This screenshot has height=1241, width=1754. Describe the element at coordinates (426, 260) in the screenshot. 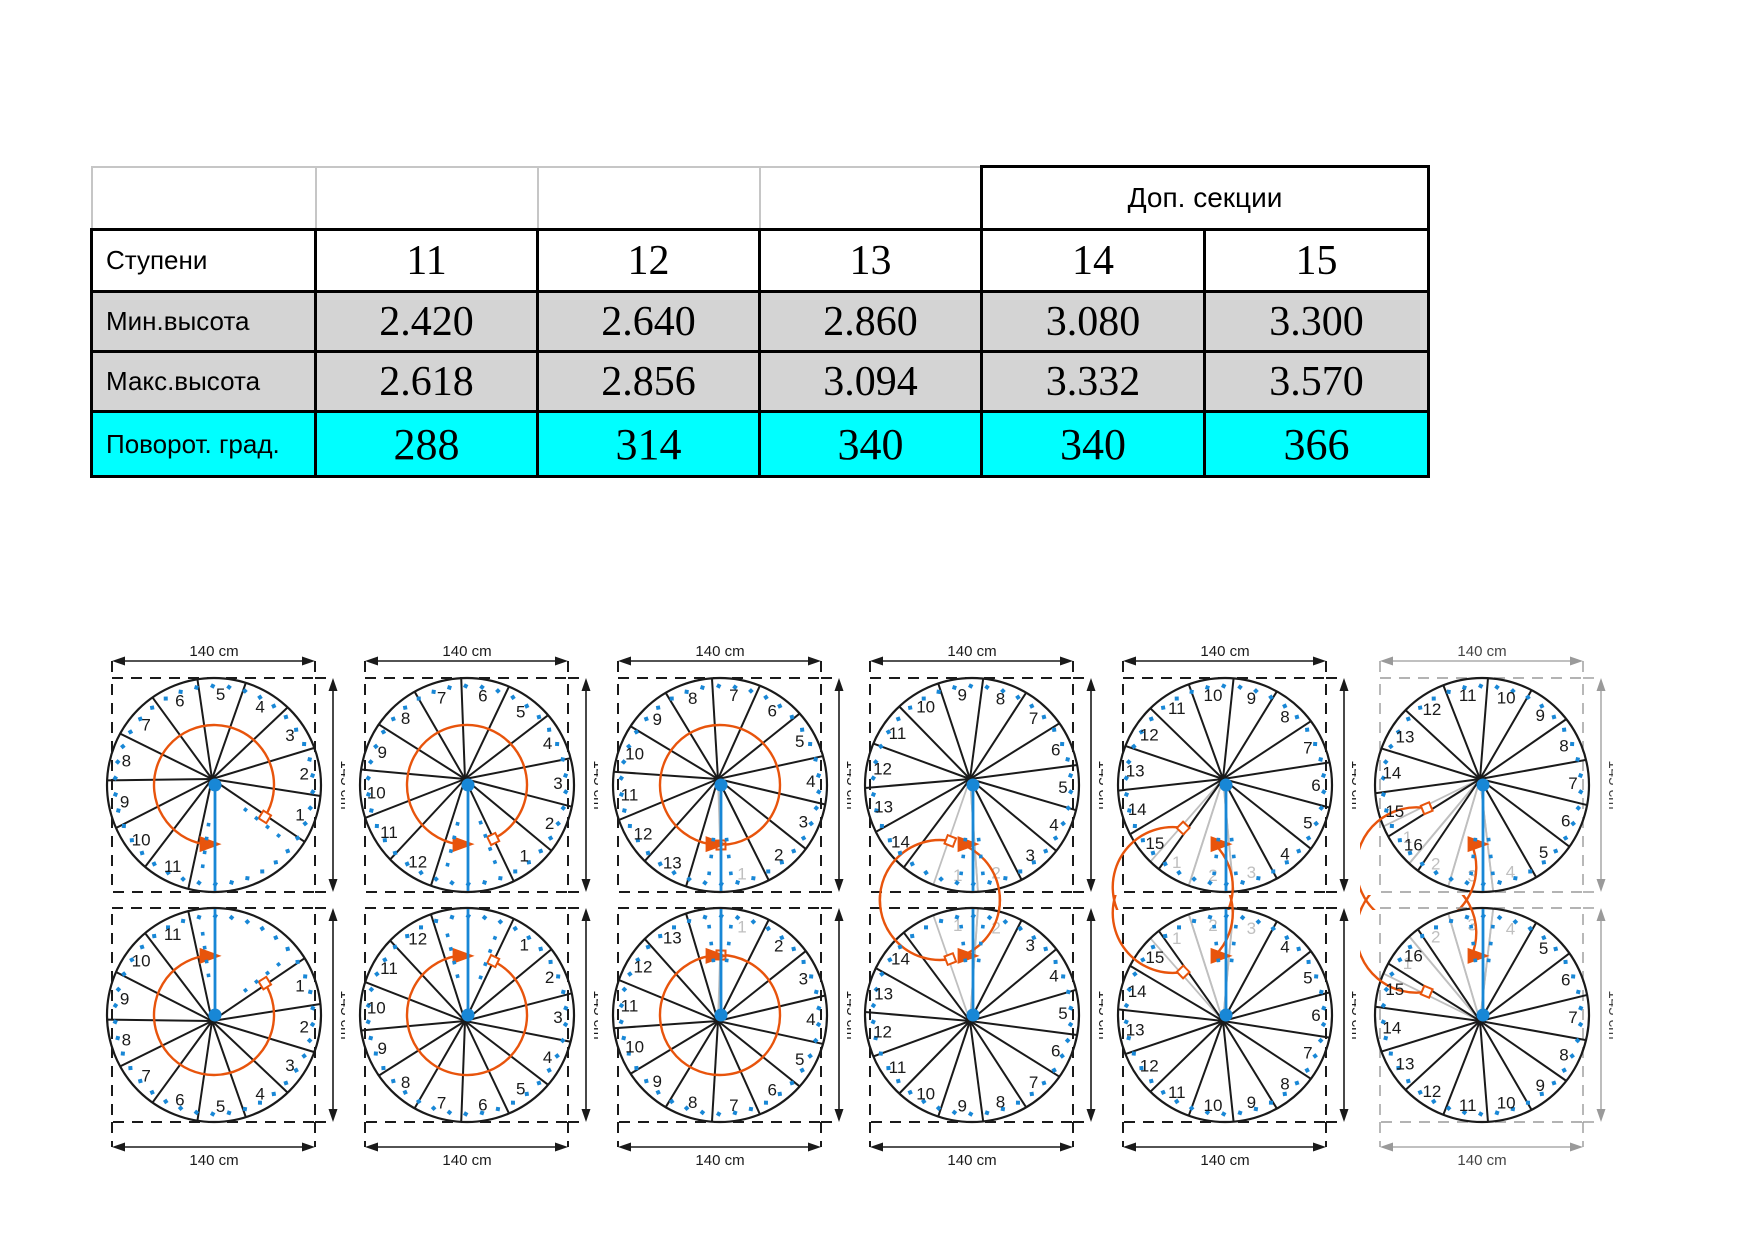

I see `steps-value: 11` at that location.